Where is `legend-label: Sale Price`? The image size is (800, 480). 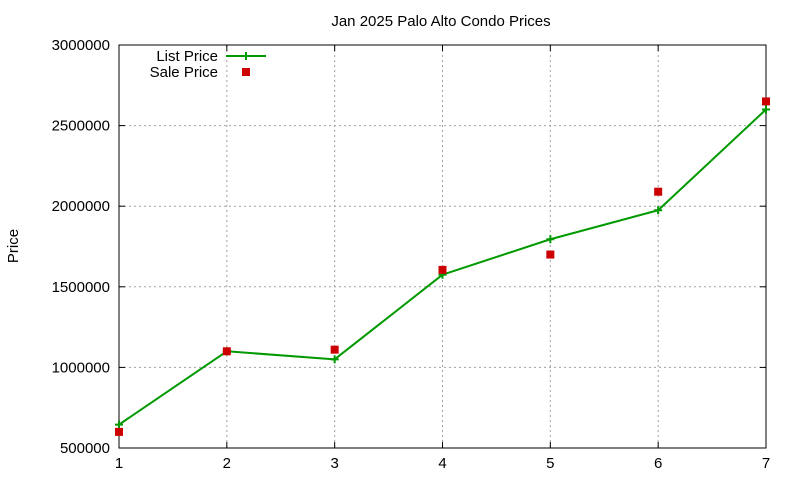 legend-label: Sale Price is located at coordinates (184, 72).